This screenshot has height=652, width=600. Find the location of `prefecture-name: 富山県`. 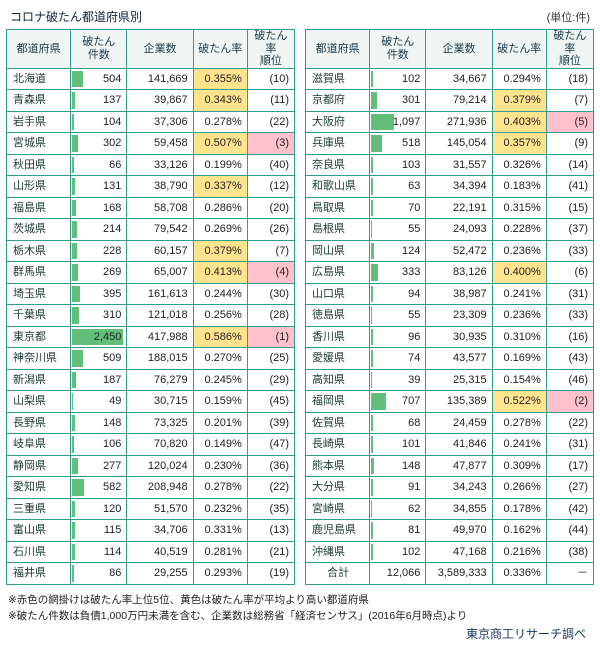

prefecture-name: 富山県 is located at coordinates (38, 530).